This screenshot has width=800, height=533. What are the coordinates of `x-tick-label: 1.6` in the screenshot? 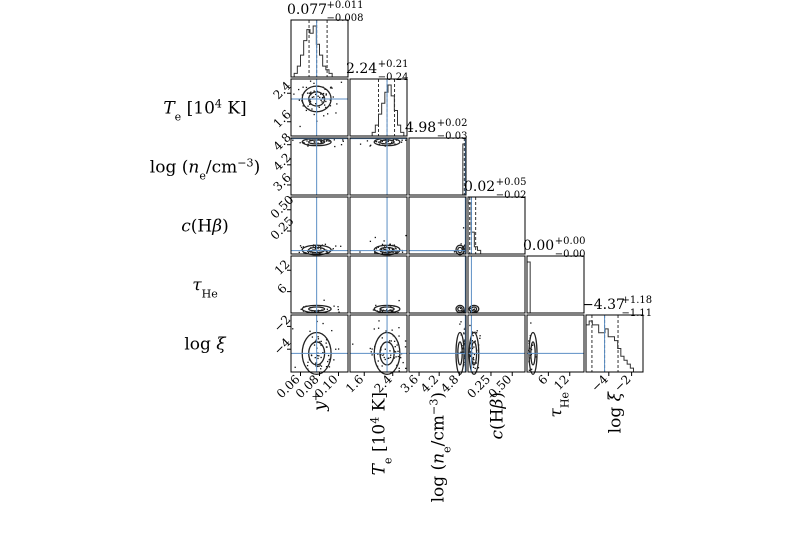 It's located at (354, 383).